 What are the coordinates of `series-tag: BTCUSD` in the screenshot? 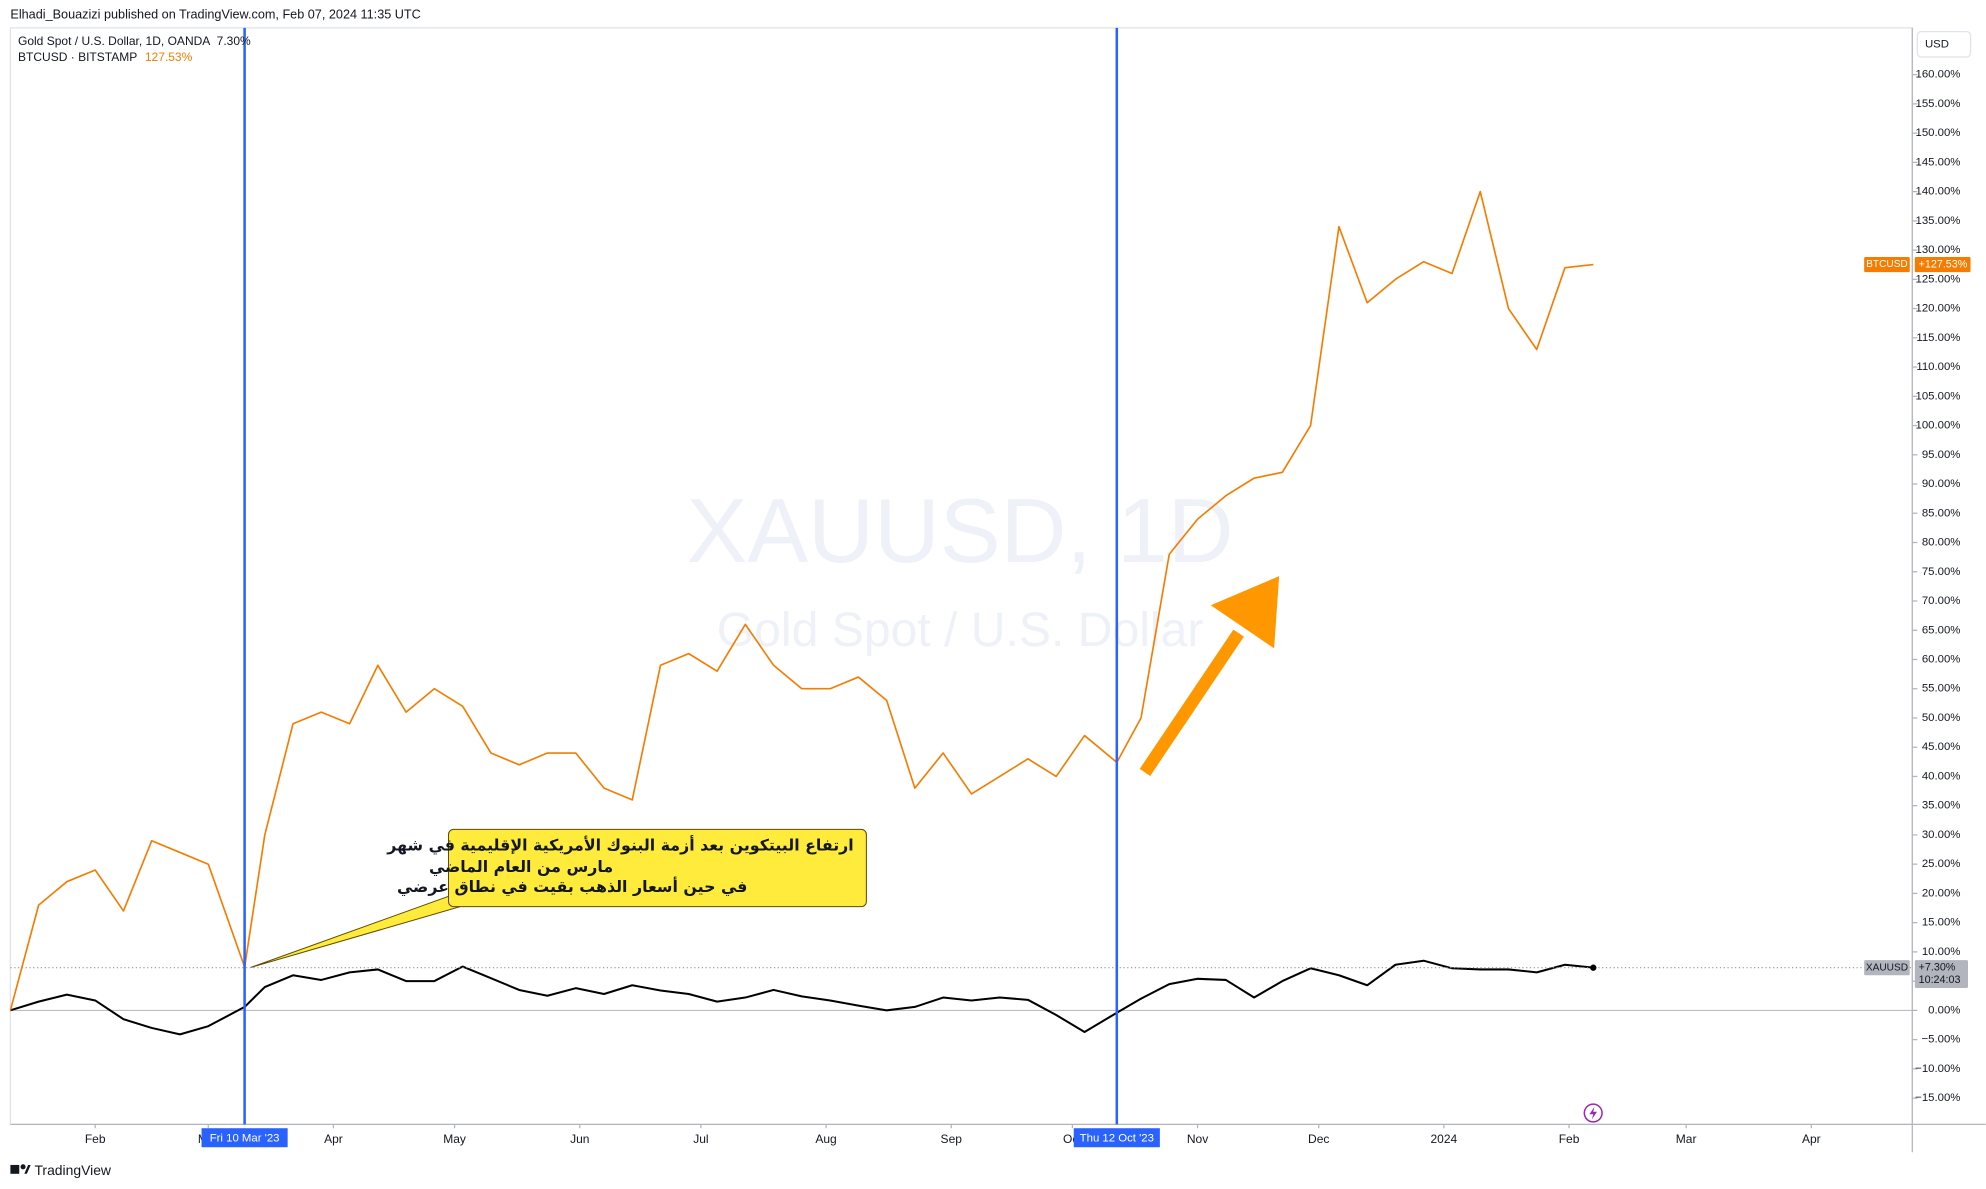 It's located at (1887, 264).